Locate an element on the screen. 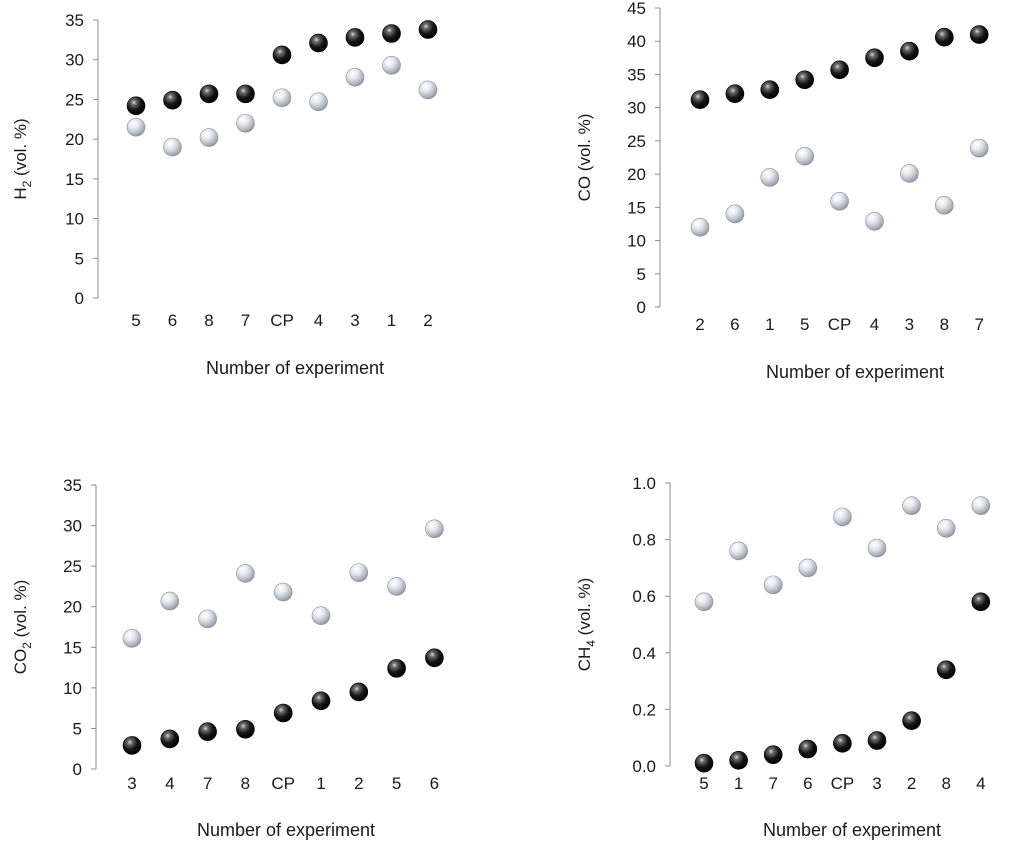 The width and height of the screenshot is (1035, 852). y-tick-label: 0.0 is located at coordinates (644, 766).